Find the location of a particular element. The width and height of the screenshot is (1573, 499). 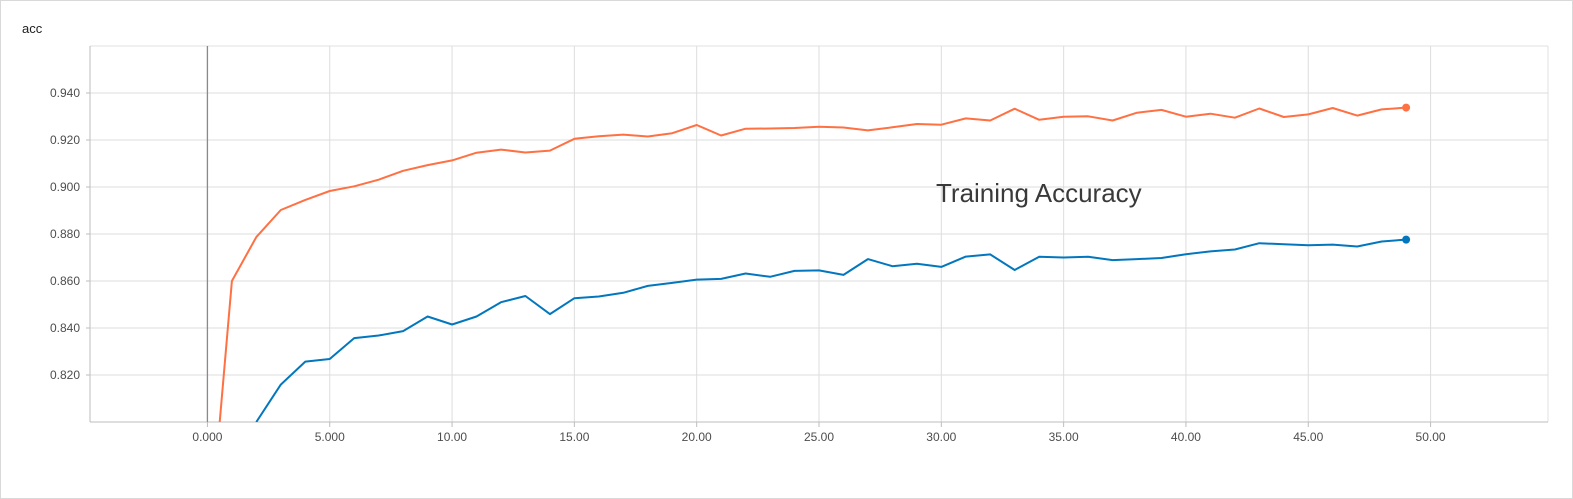

y-tick-label: 0.900 is located at coordinates (65, 187).